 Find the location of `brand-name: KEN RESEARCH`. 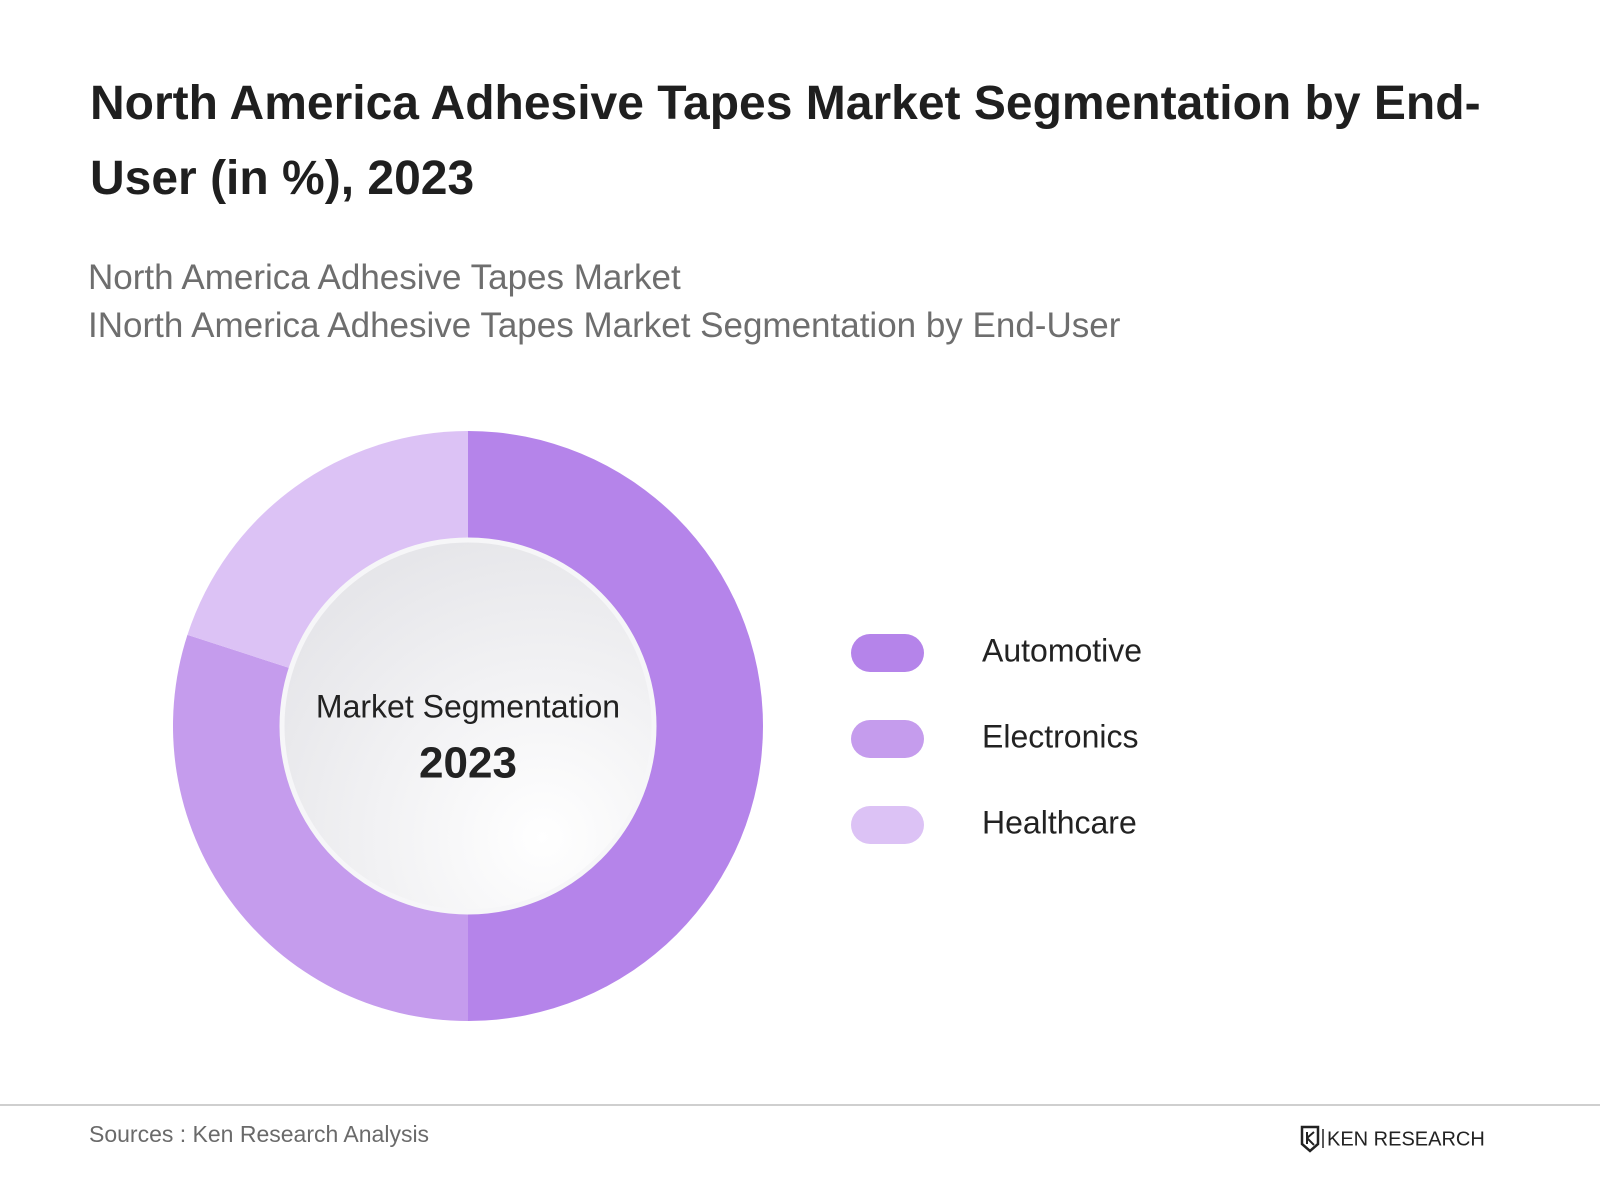

brand-name: KEN RESEARCH is located at coordinates (1406, 1139).